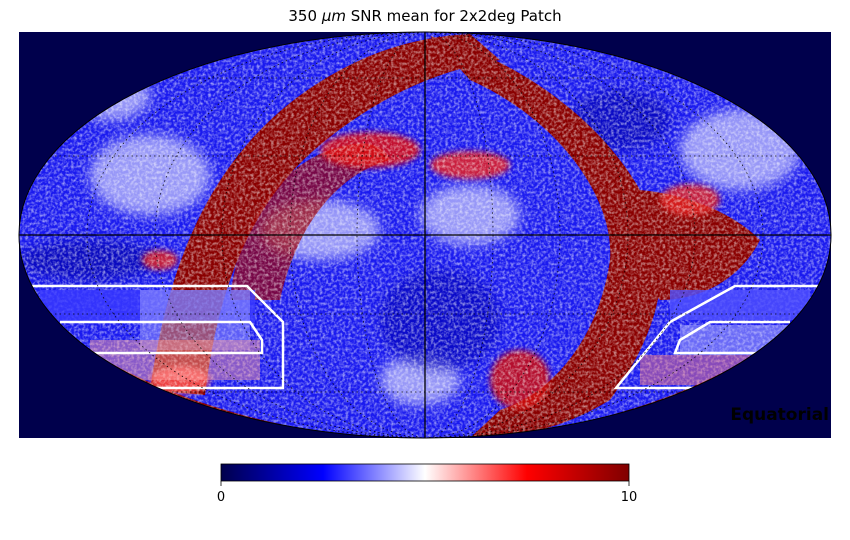 This screenshot has width=850, height=540. Describe the element at coordinates (731, 337) in the screenshot. I see `footprint-right-lower` at that location.